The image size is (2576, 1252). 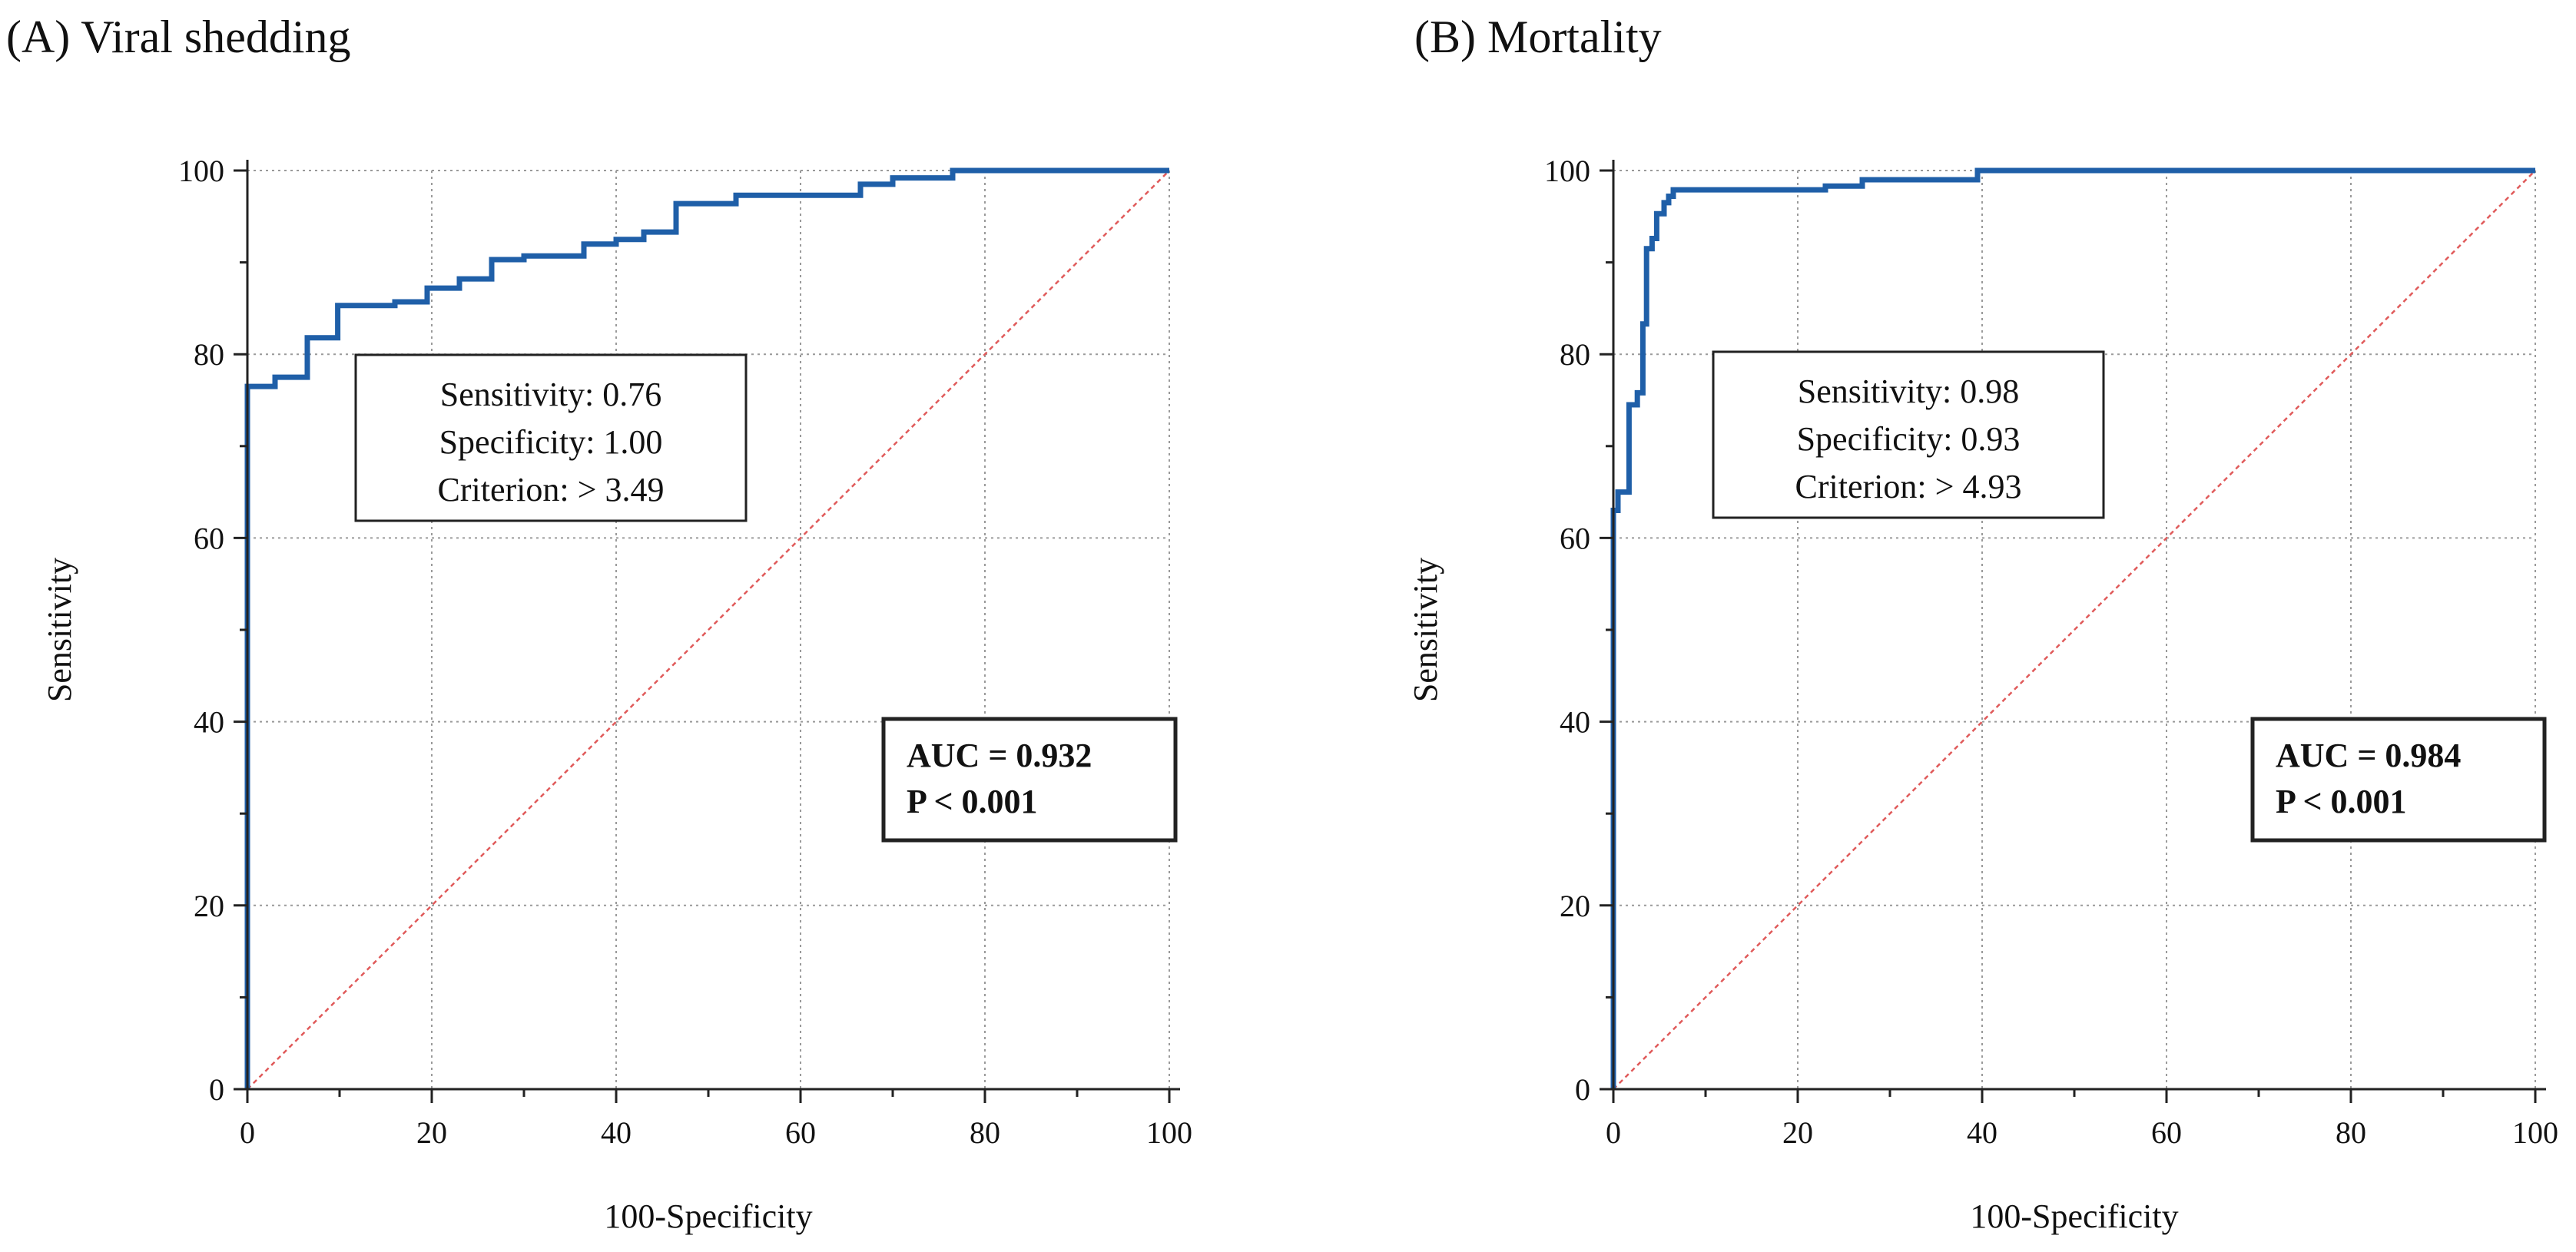 I want to click on criterion-text: Criterion: > 4.93, so click(x=1908, y=486).